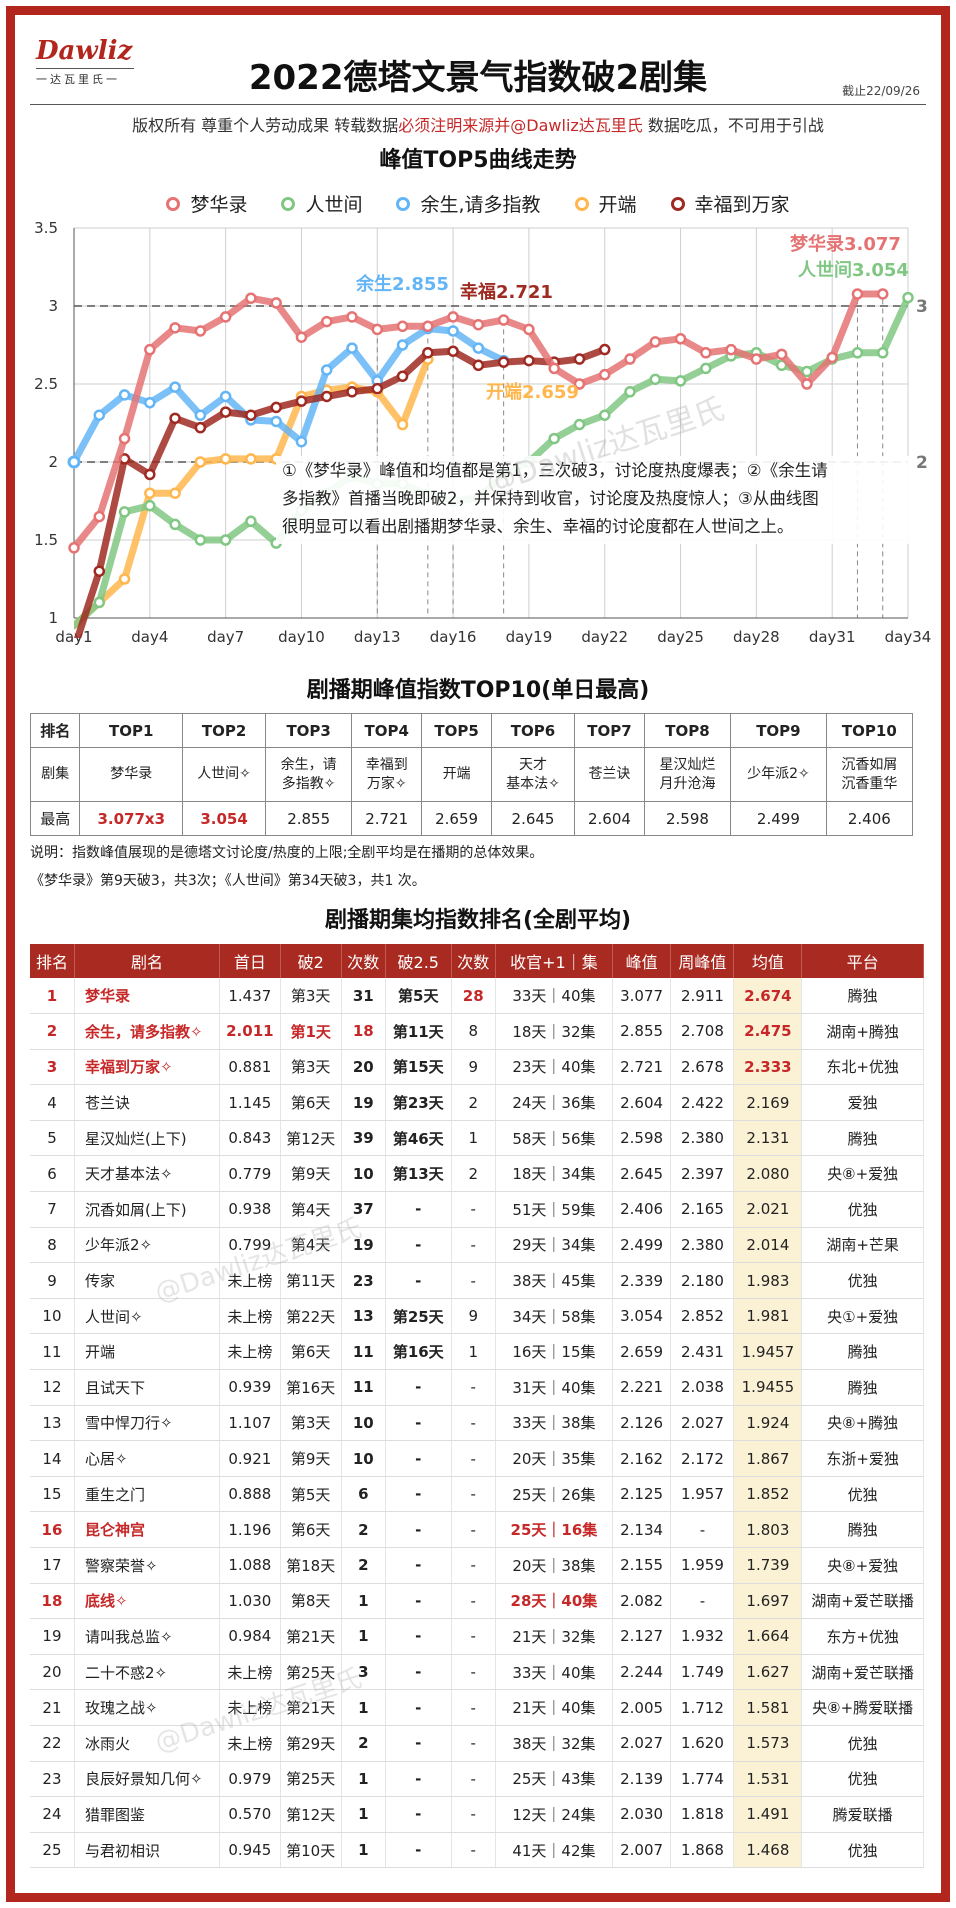 The image size is (956, 1908). Describe the element at coordinates (311, 1743) in the screenshot. I see `ranking-cell: 第29天` at that location.